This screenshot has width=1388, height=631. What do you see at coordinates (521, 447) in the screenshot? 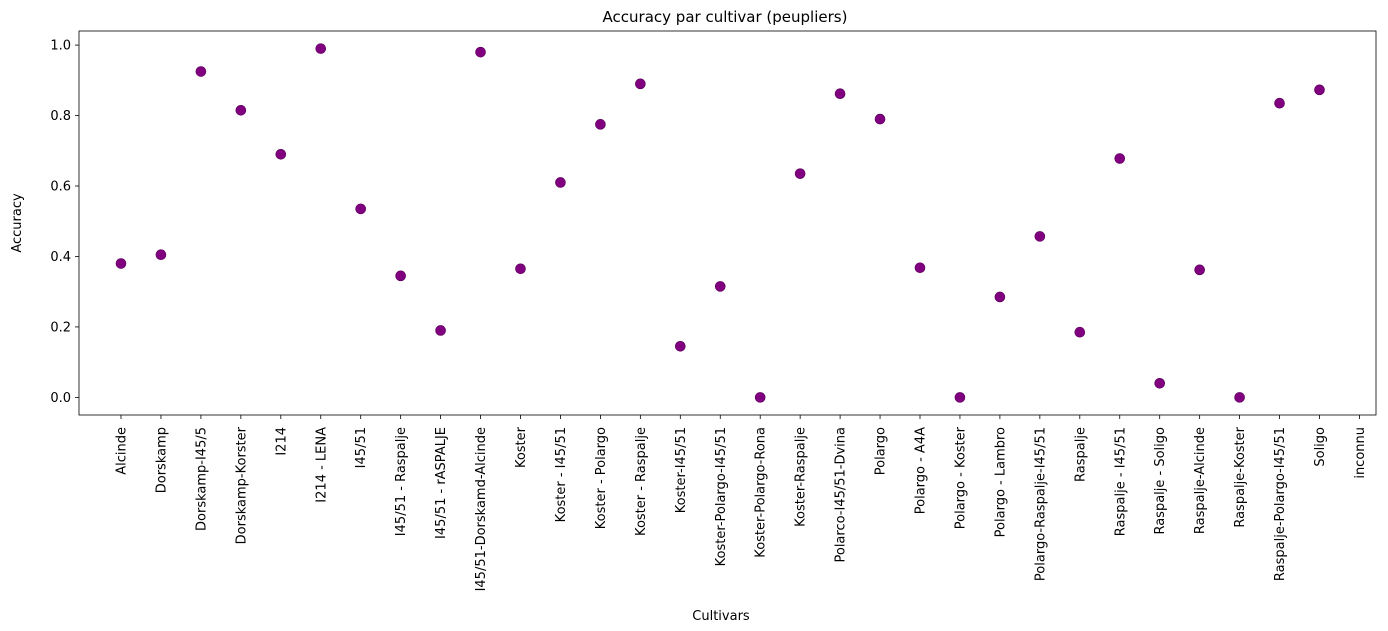
I see `x-tick-label: Koster` at bounding box center [521, 447].